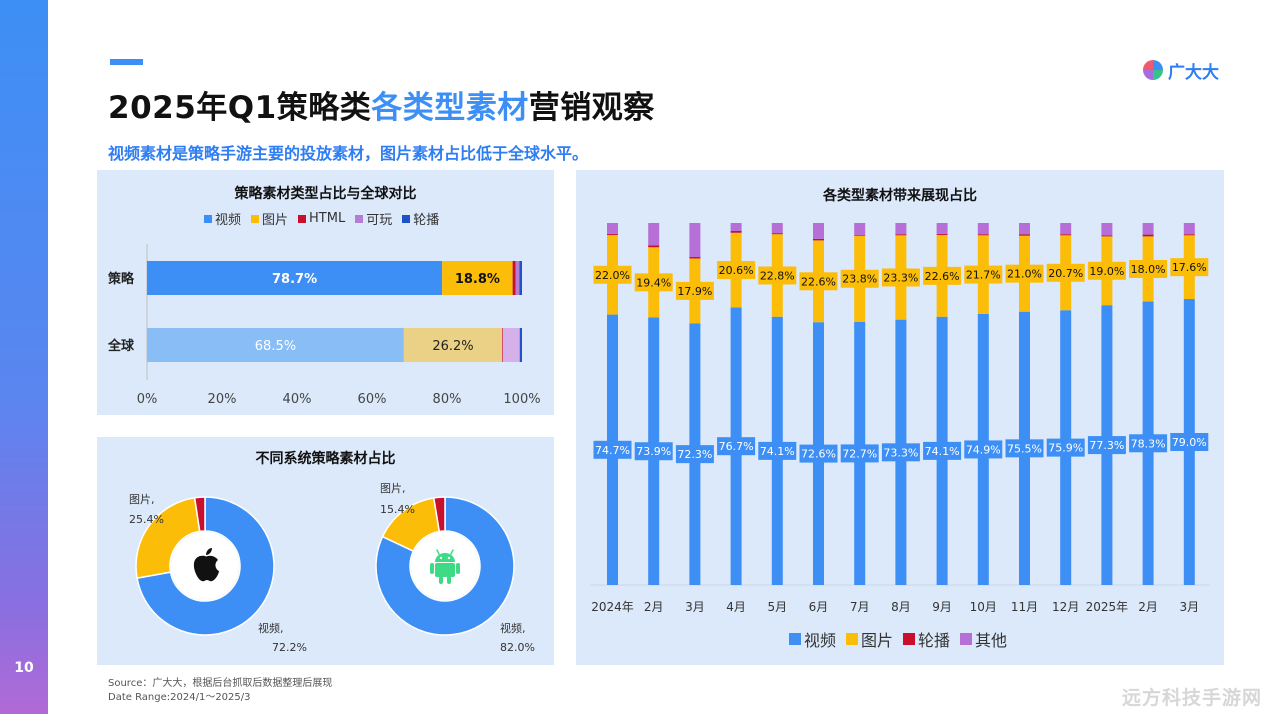 The height and width of the screenshot is (714, 1274). What do you see at coordinates (612, 607) in the screenshot?
I see `x-tick-label: 2024年` at bounding box center [612, 607].